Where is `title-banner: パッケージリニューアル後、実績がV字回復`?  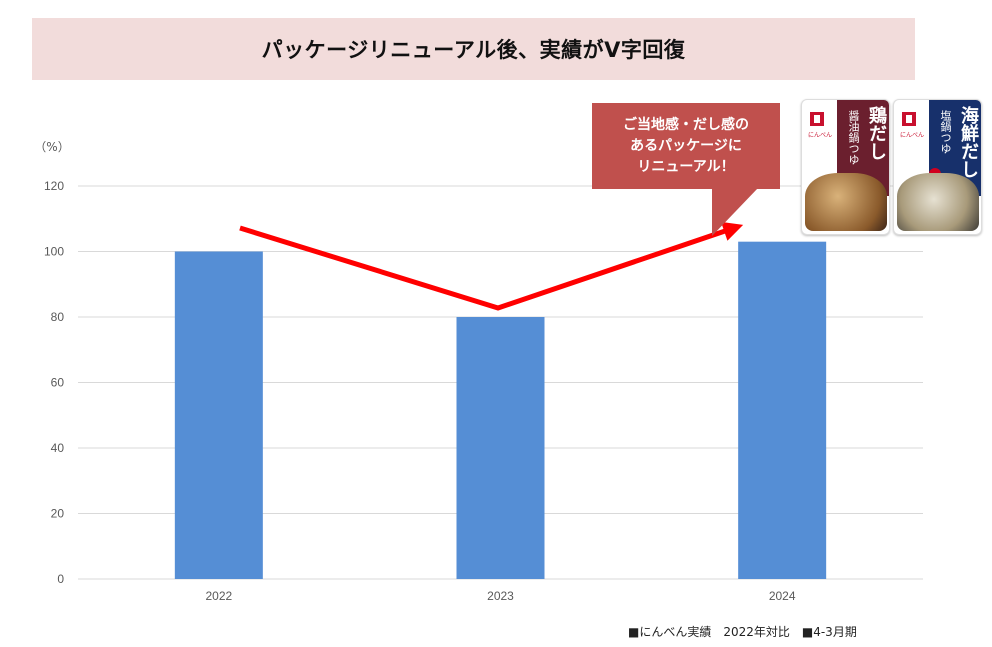 title-banner: パッケージリニューアル後、実績がV字回復 is located at coordinates (473, 49).